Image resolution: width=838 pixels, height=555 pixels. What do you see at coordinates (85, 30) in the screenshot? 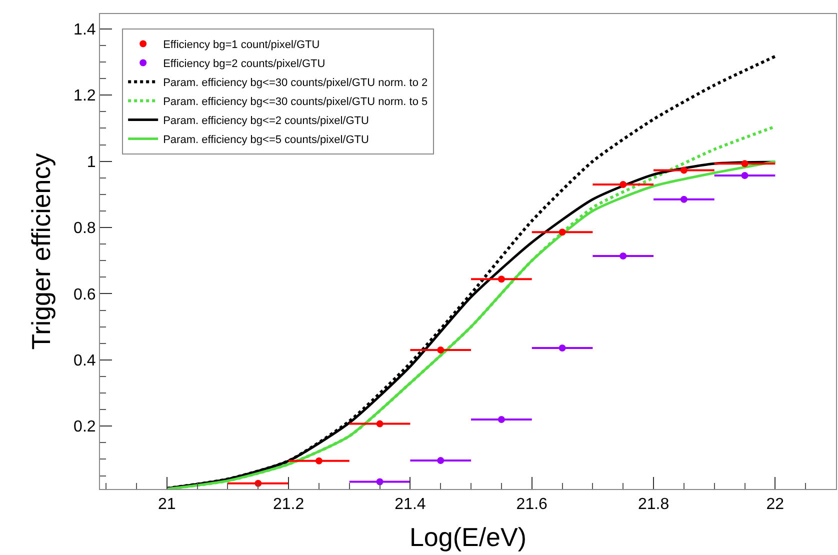
I see `y-tick-label: 1.4` at bounding box center [85, 30].